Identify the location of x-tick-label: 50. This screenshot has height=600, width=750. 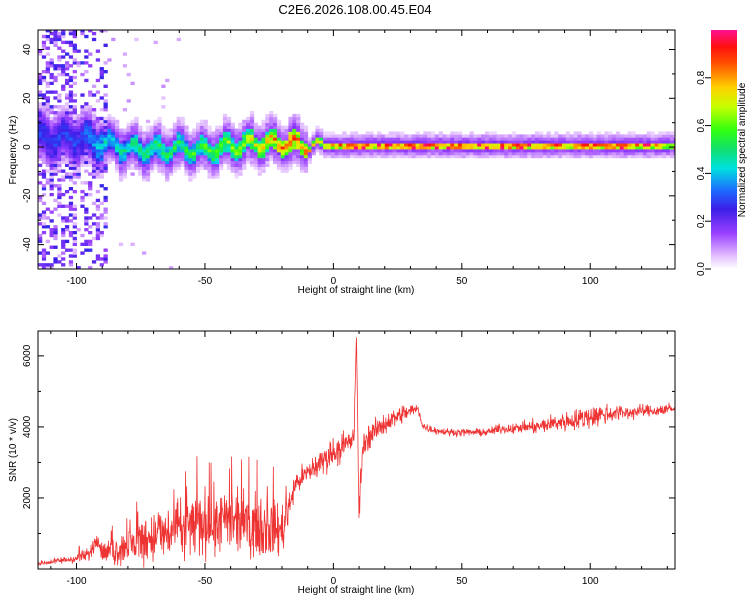
(462, 281).